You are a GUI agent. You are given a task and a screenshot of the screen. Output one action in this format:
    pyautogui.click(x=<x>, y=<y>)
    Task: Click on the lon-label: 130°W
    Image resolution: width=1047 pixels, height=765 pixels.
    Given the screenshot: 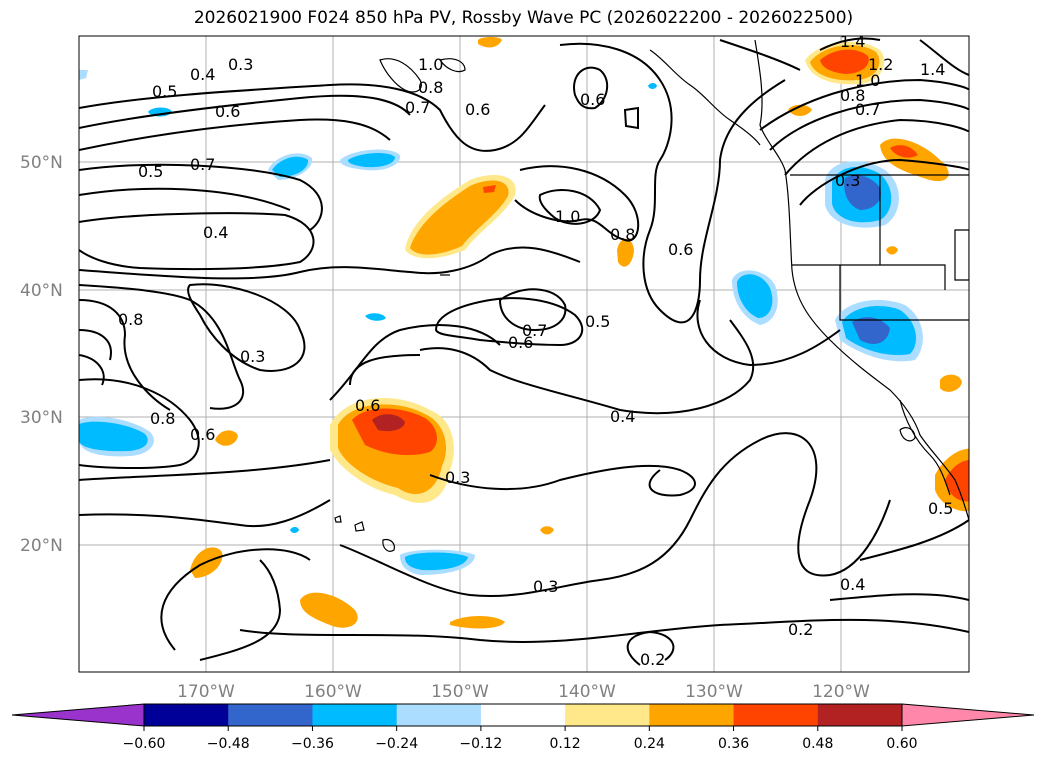 What is the action you would take?
    pyautogui.click(x=714, y=692)
    